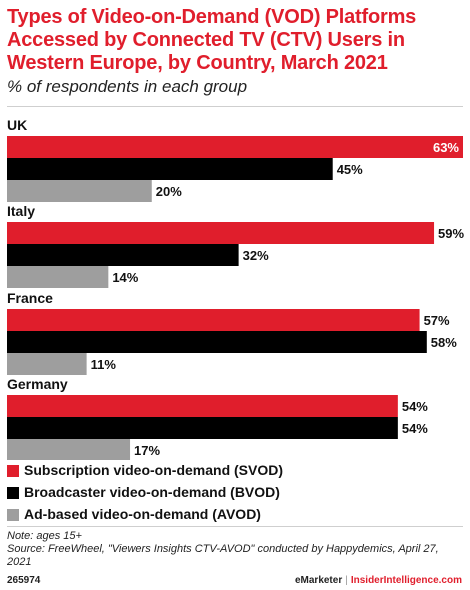 This screenshot has height=590, width=470. I want to click on legend-swatch-bvod, so click(13, 493).